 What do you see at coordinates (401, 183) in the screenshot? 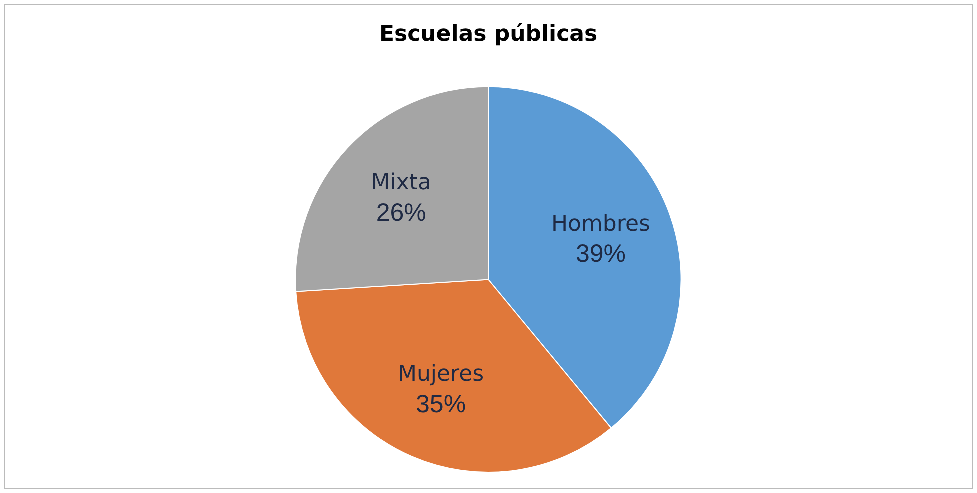
I see `slice-label: Mixta` at bounding box center [401, 183].